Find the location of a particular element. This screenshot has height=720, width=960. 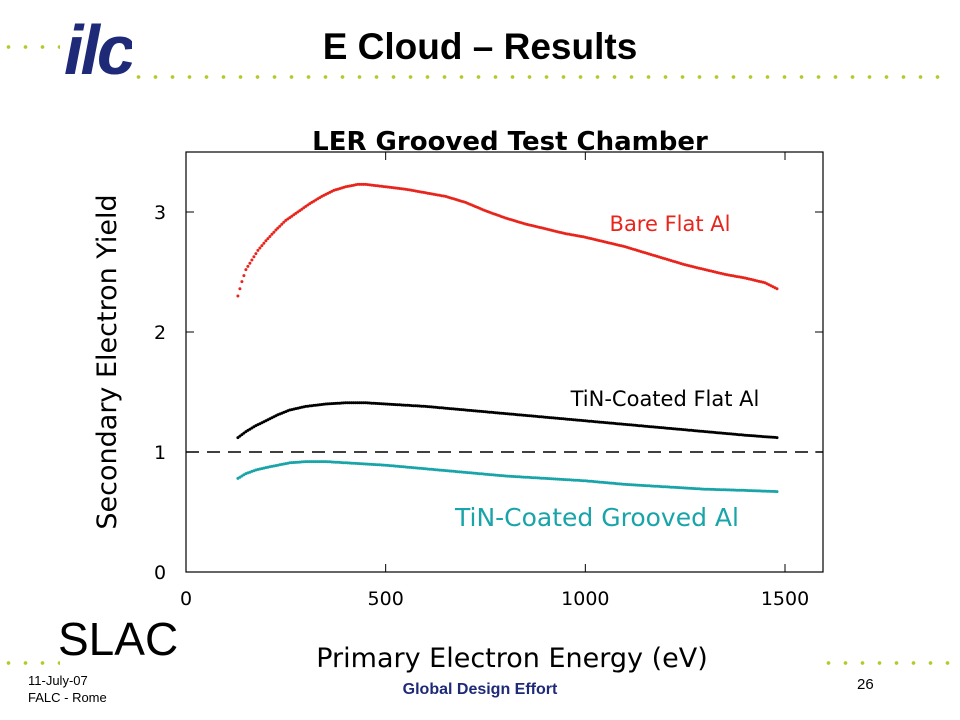

bottom-left-dots is located at coordinates (30, 663).